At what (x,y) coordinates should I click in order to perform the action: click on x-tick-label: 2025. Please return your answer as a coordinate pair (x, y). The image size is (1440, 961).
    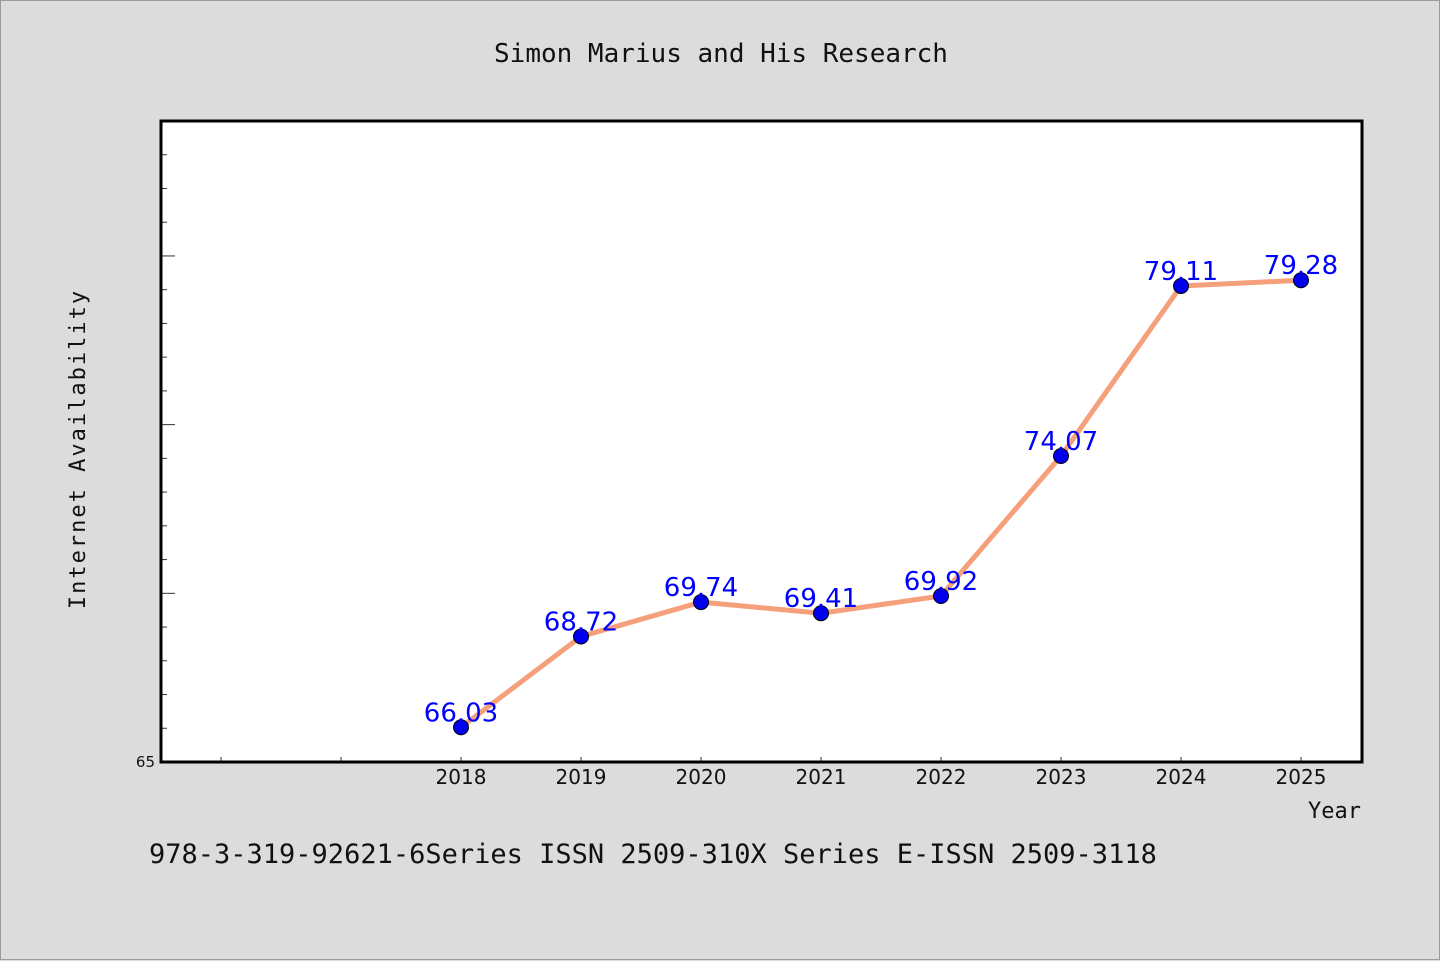
    Looking at the image, I should click on (1301, 777).